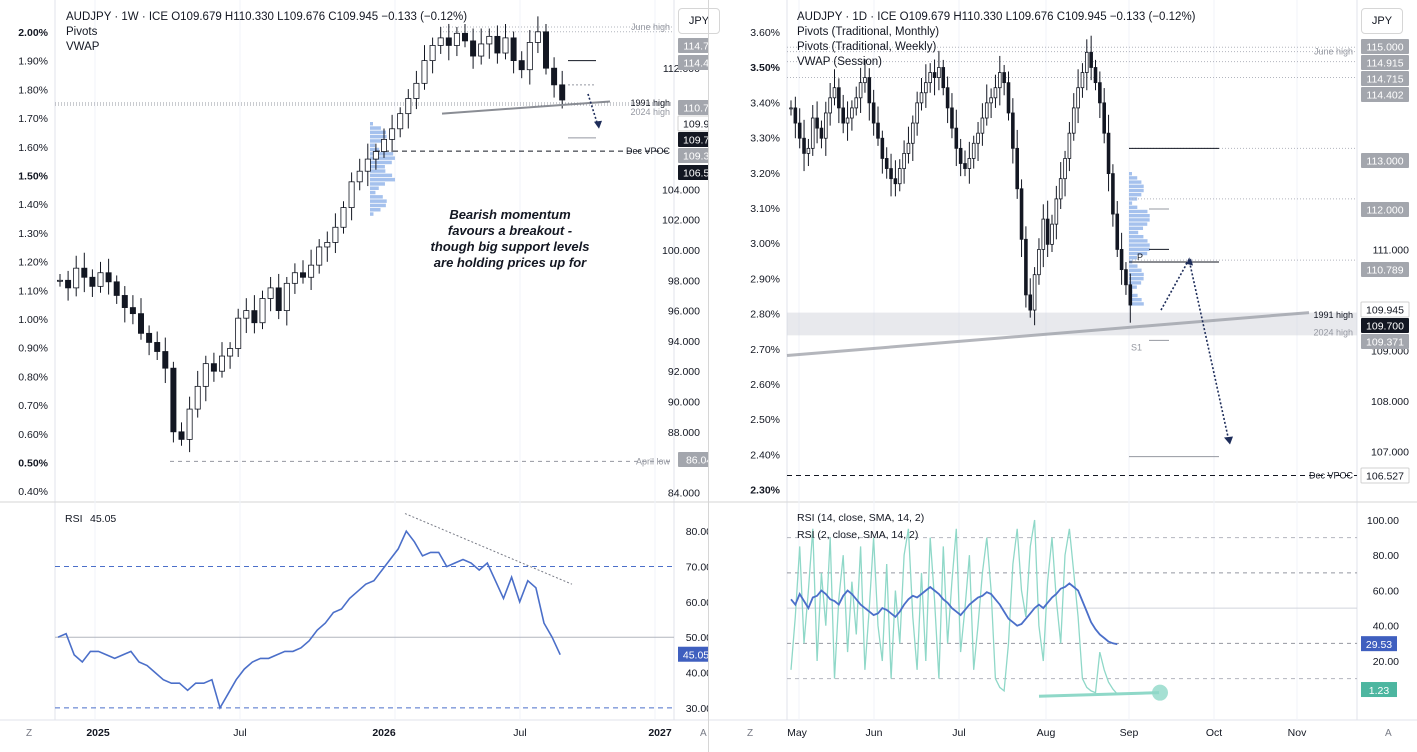 This screenshot has height=752, width=1417. What do you see at coordinates (33, 291) in the screenshot?
I see `percent-axis-label: 1.10%` at bounding box center [33, 291].